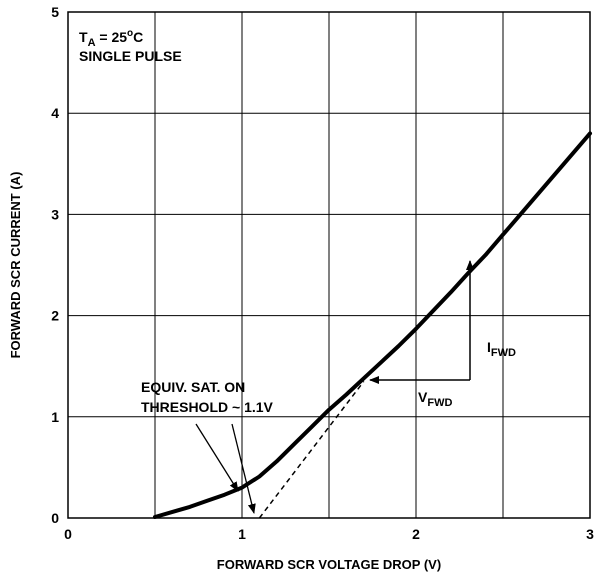  I want to click on x-tick-label: 2, so click(416, 534).